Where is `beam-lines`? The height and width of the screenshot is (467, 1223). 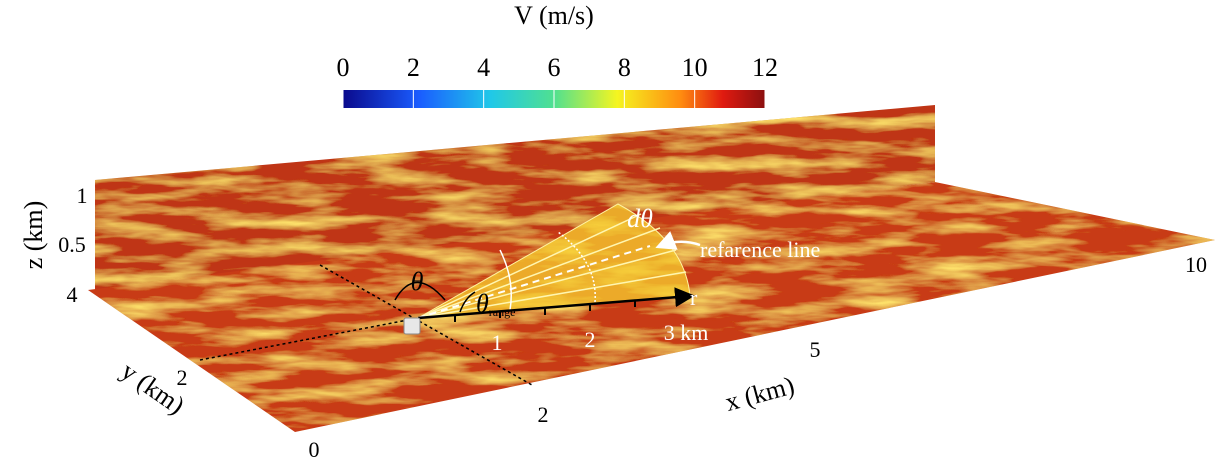 beam-lines is located at coordinates (552, 266).